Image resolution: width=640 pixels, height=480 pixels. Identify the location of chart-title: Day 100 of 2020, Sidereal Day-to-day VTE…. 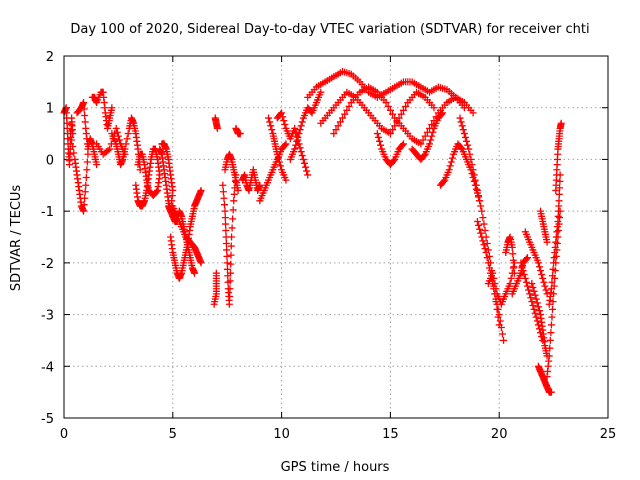
(329, 29).